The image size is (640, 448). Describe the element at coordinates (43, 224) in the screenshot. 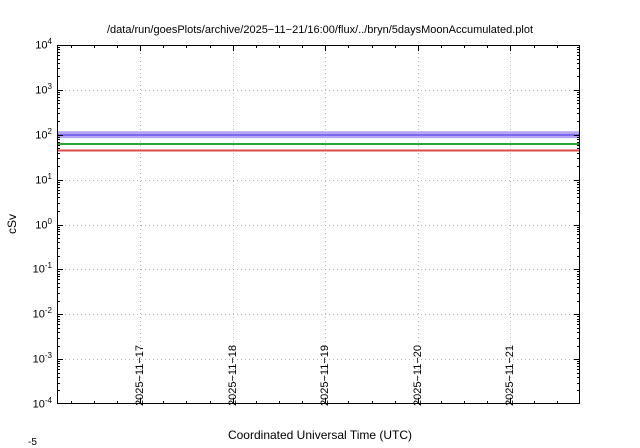

I see `y-tick-label: 10⁰` at that location.